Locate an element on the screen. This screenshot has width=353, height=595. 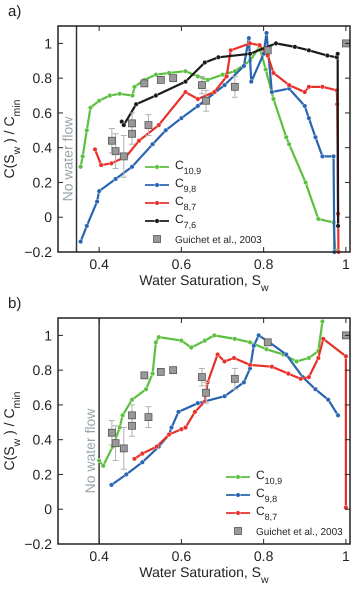
y-tick-label: −0.2 is located at coordinates (38, 544).